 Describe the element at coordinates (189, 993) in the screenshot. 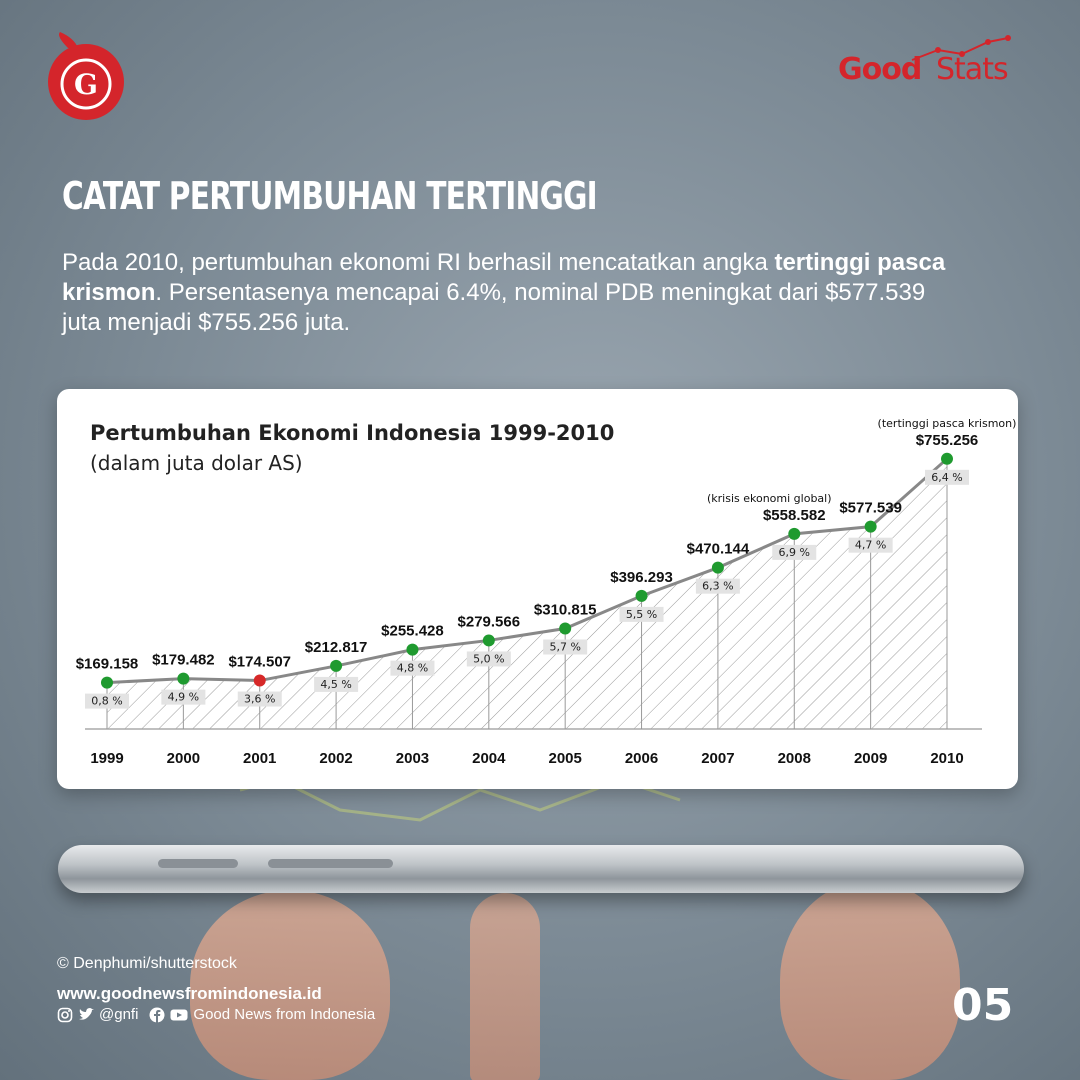

I see `website-link: www.goodnewsfromindonesia.id` at that location.